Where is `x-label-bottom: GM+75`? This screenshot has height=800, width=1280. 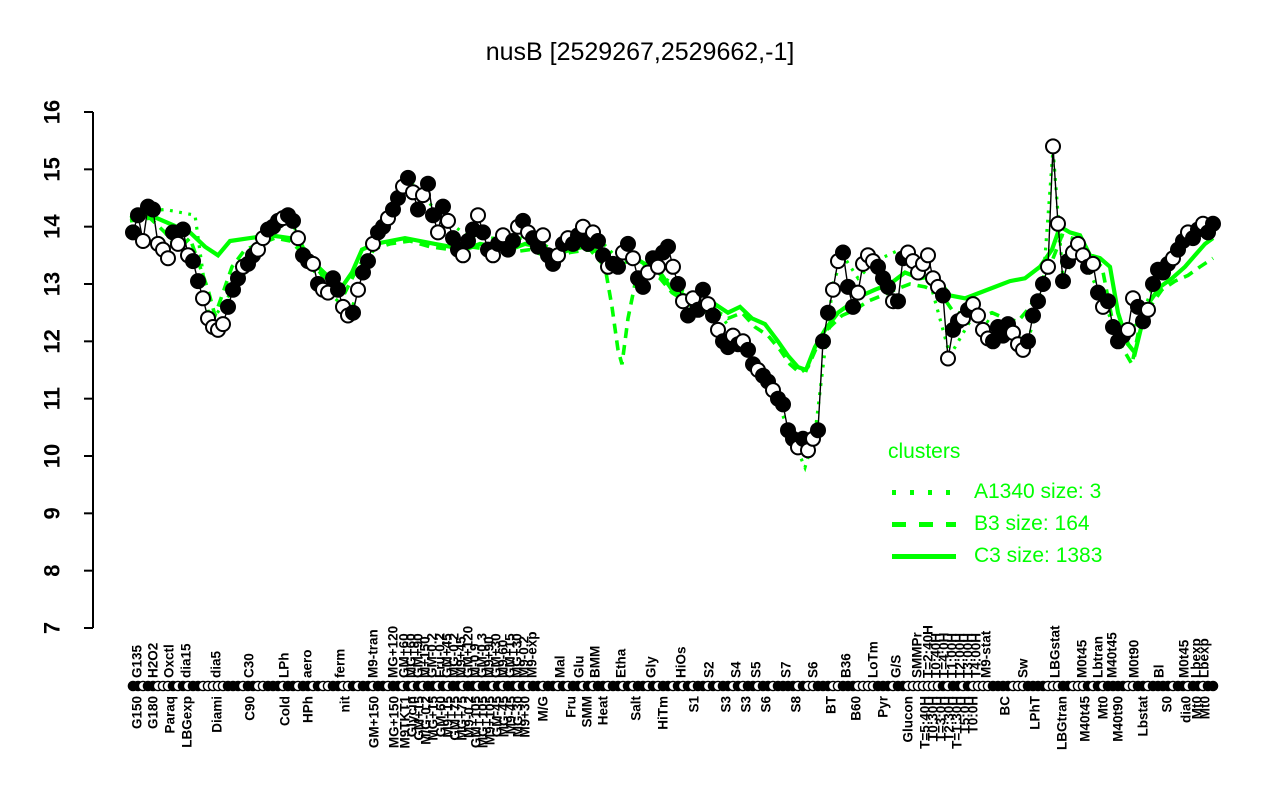
x-label-bottom: GM+75 is located at coordinates (454, 718).